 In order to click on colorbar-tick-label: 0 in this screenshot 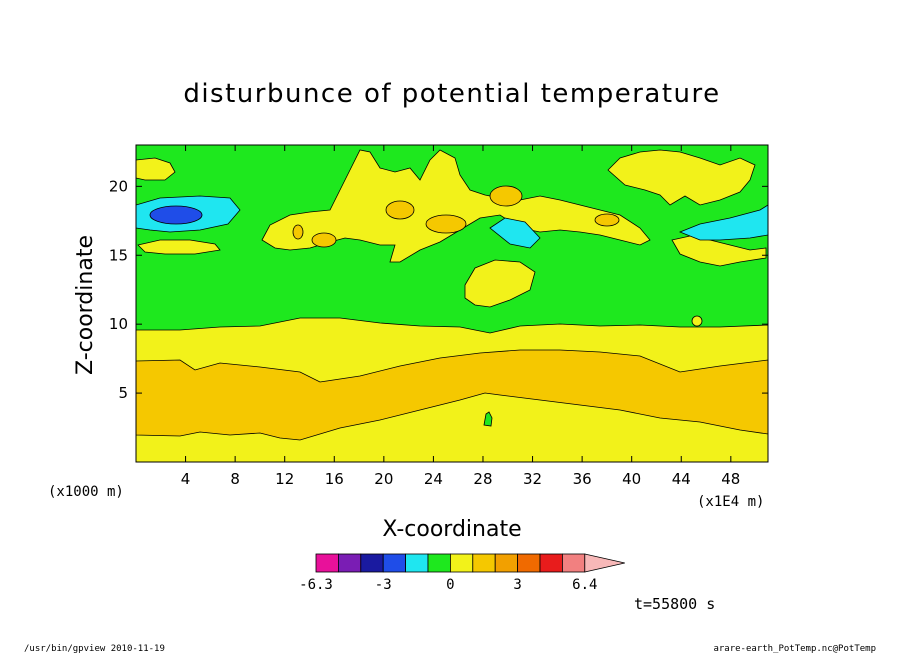, I will do `click(450, 585)`.